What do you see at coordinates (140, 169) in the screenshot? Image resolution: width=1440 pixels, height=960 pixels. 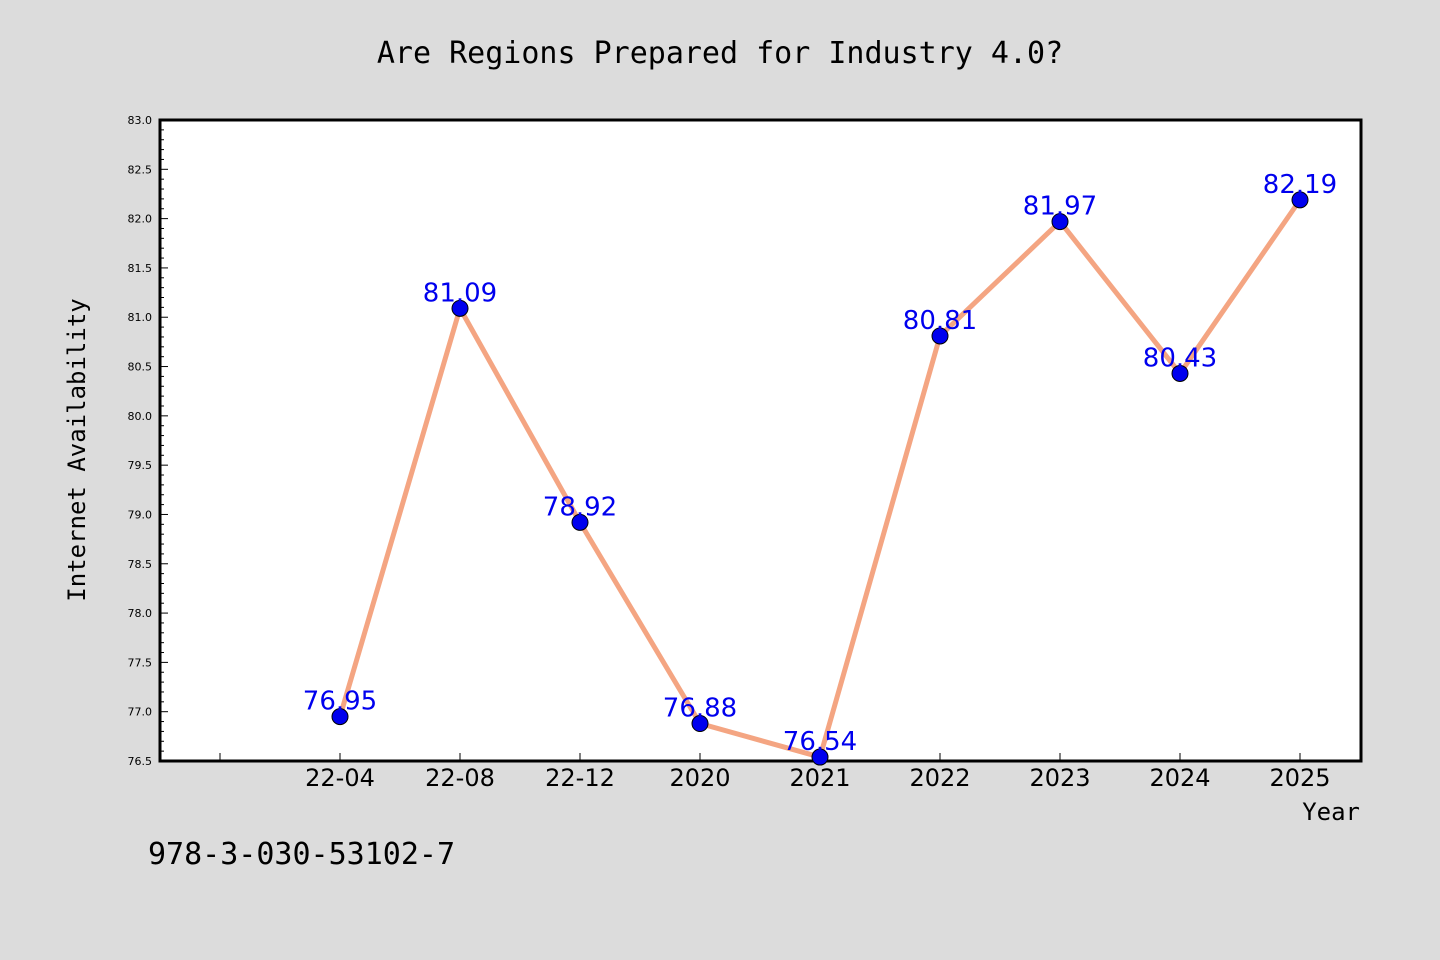 I see `y-tick-label: 82.5` at bounding box center [140, 169].